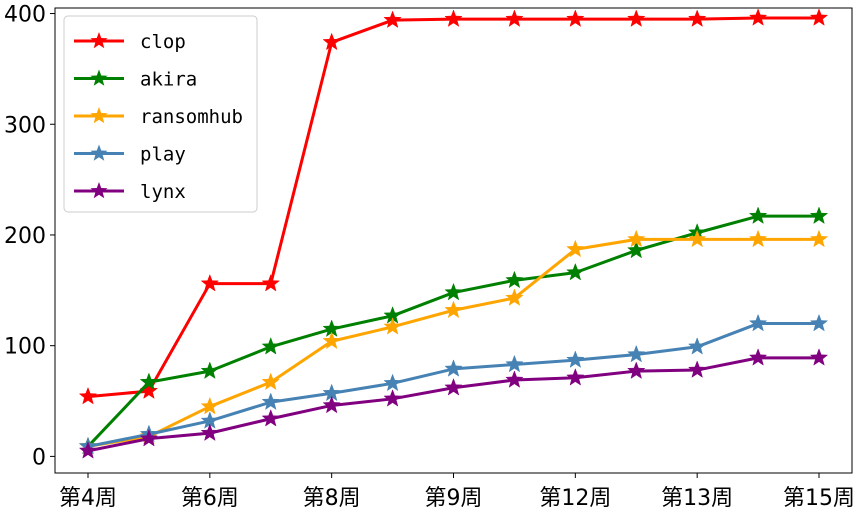  I want to click on x-tick-label: 第8周, so click(332, 498).